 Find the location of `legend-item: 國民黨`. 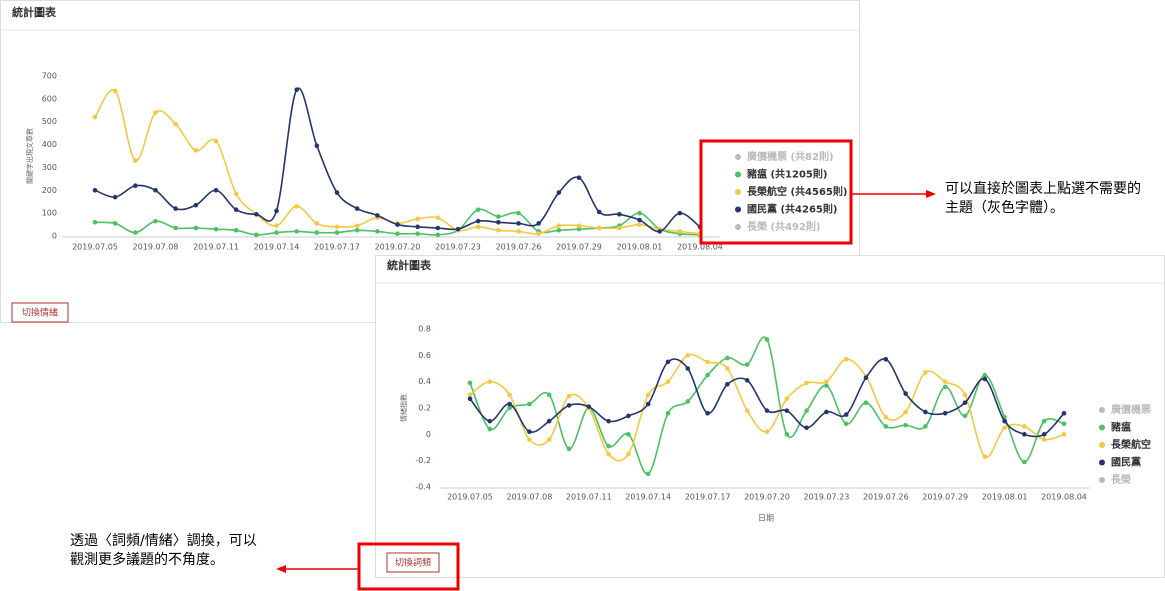

legend-item: 國民黨 is located at coordinates (1120, 462).